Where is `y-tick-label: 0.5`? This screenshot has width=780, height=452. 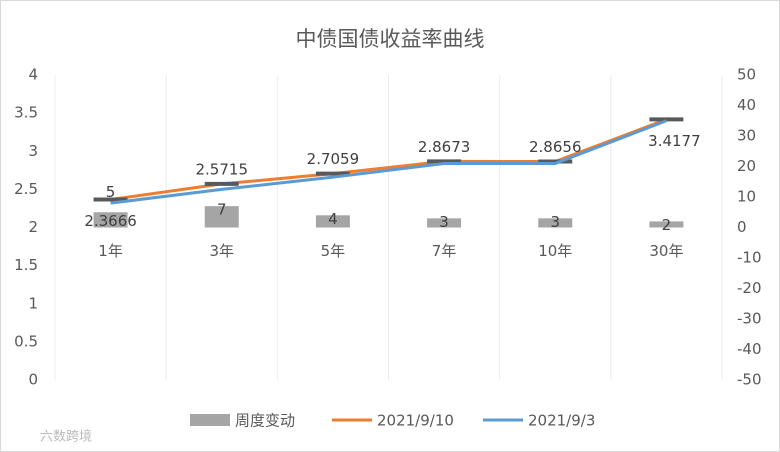
y-tick-label: 0.5 is located at coordinates (26, 341).